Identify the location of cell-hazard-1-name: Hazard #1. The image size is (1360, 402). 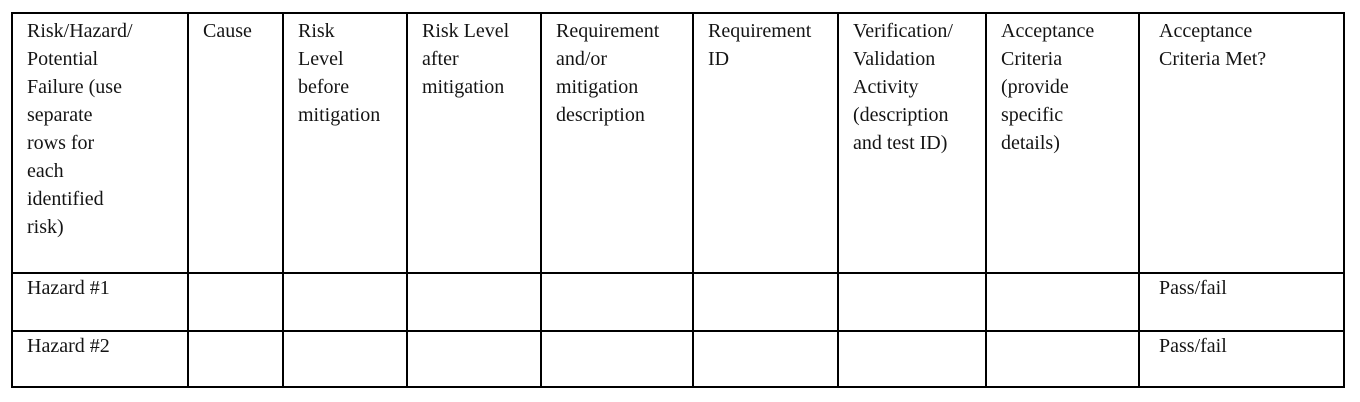
(100, 302).